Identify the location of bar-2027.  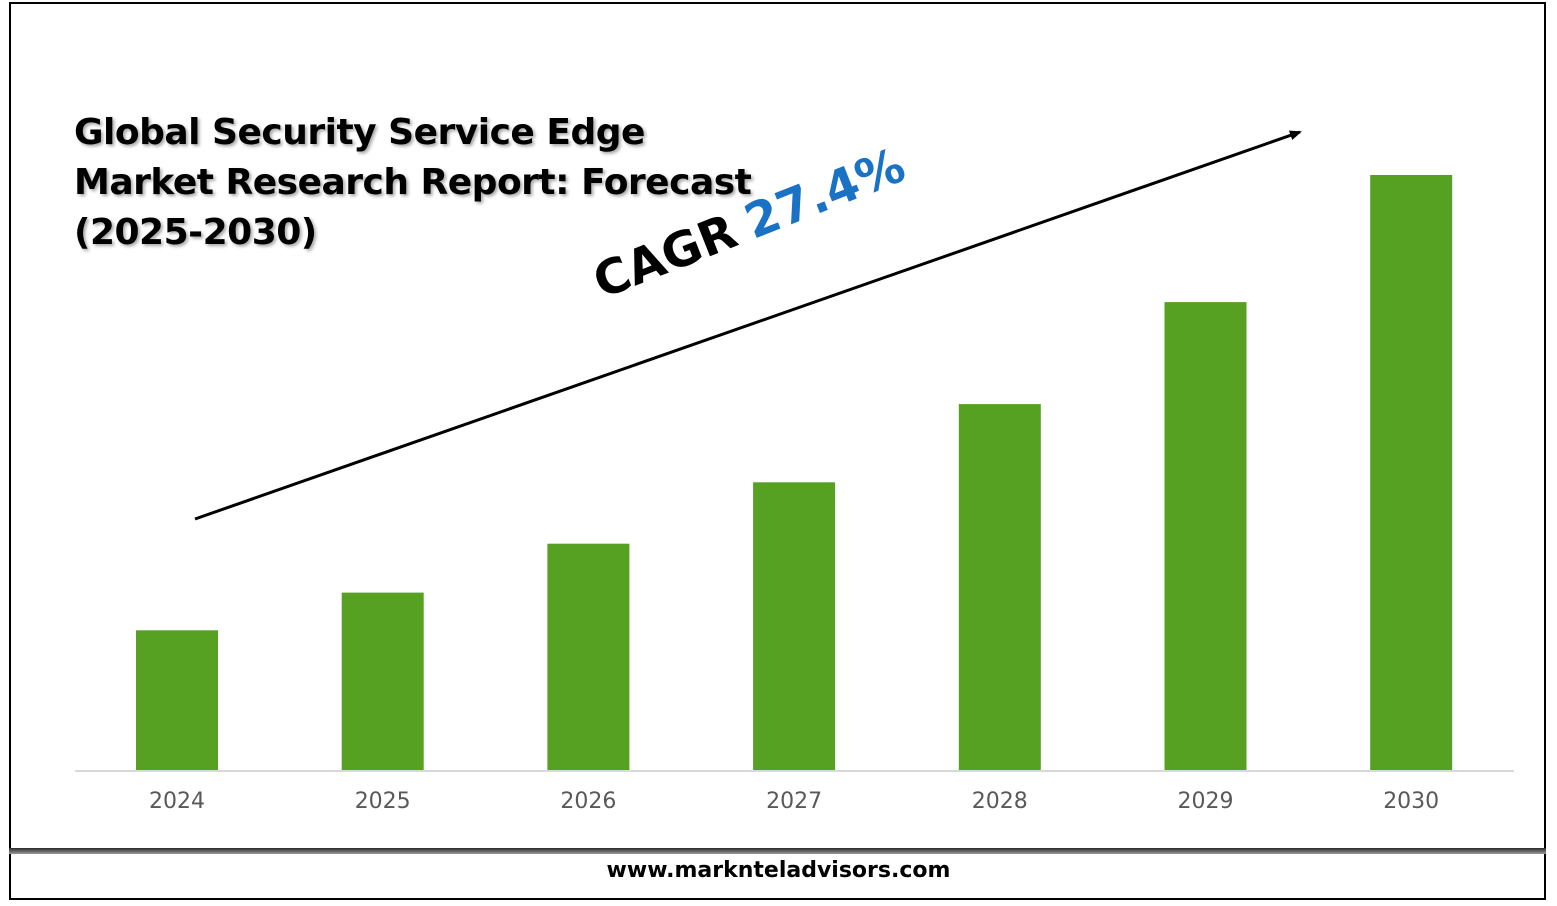
(794, 626).